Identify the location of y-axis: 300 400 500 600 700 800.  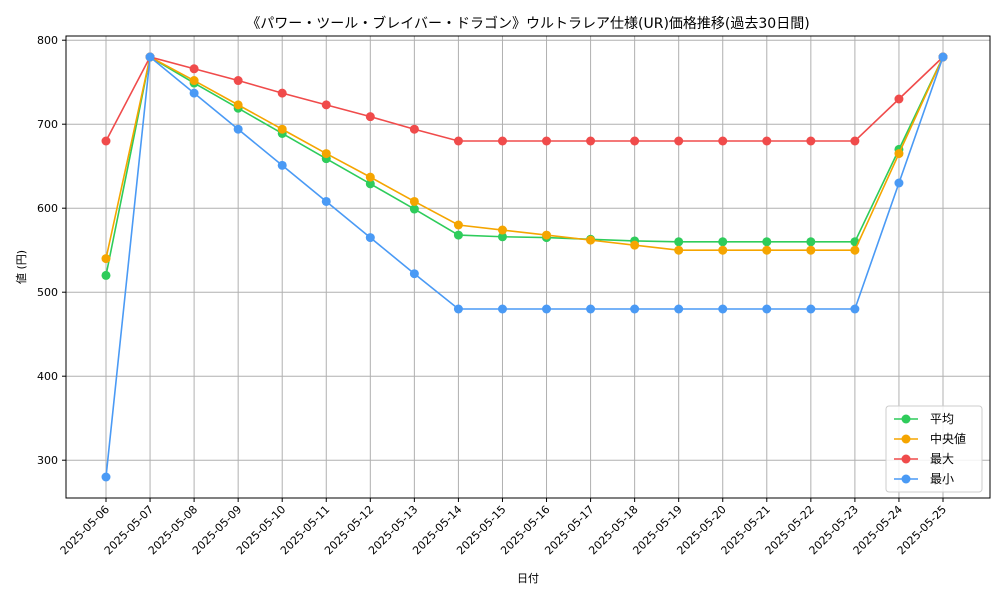
(51, 250).